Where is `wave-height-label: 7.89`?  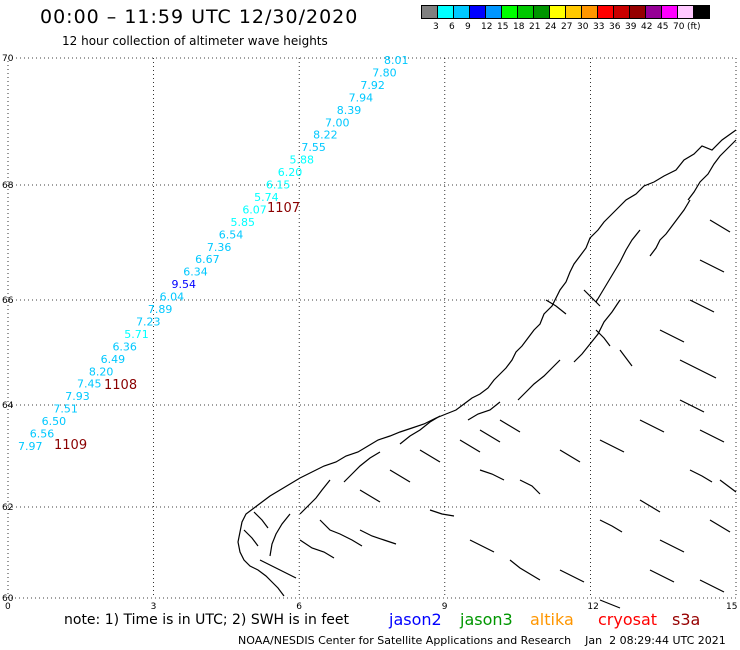 wave-height-label: 7.89 is located at coordinates (160, 309).